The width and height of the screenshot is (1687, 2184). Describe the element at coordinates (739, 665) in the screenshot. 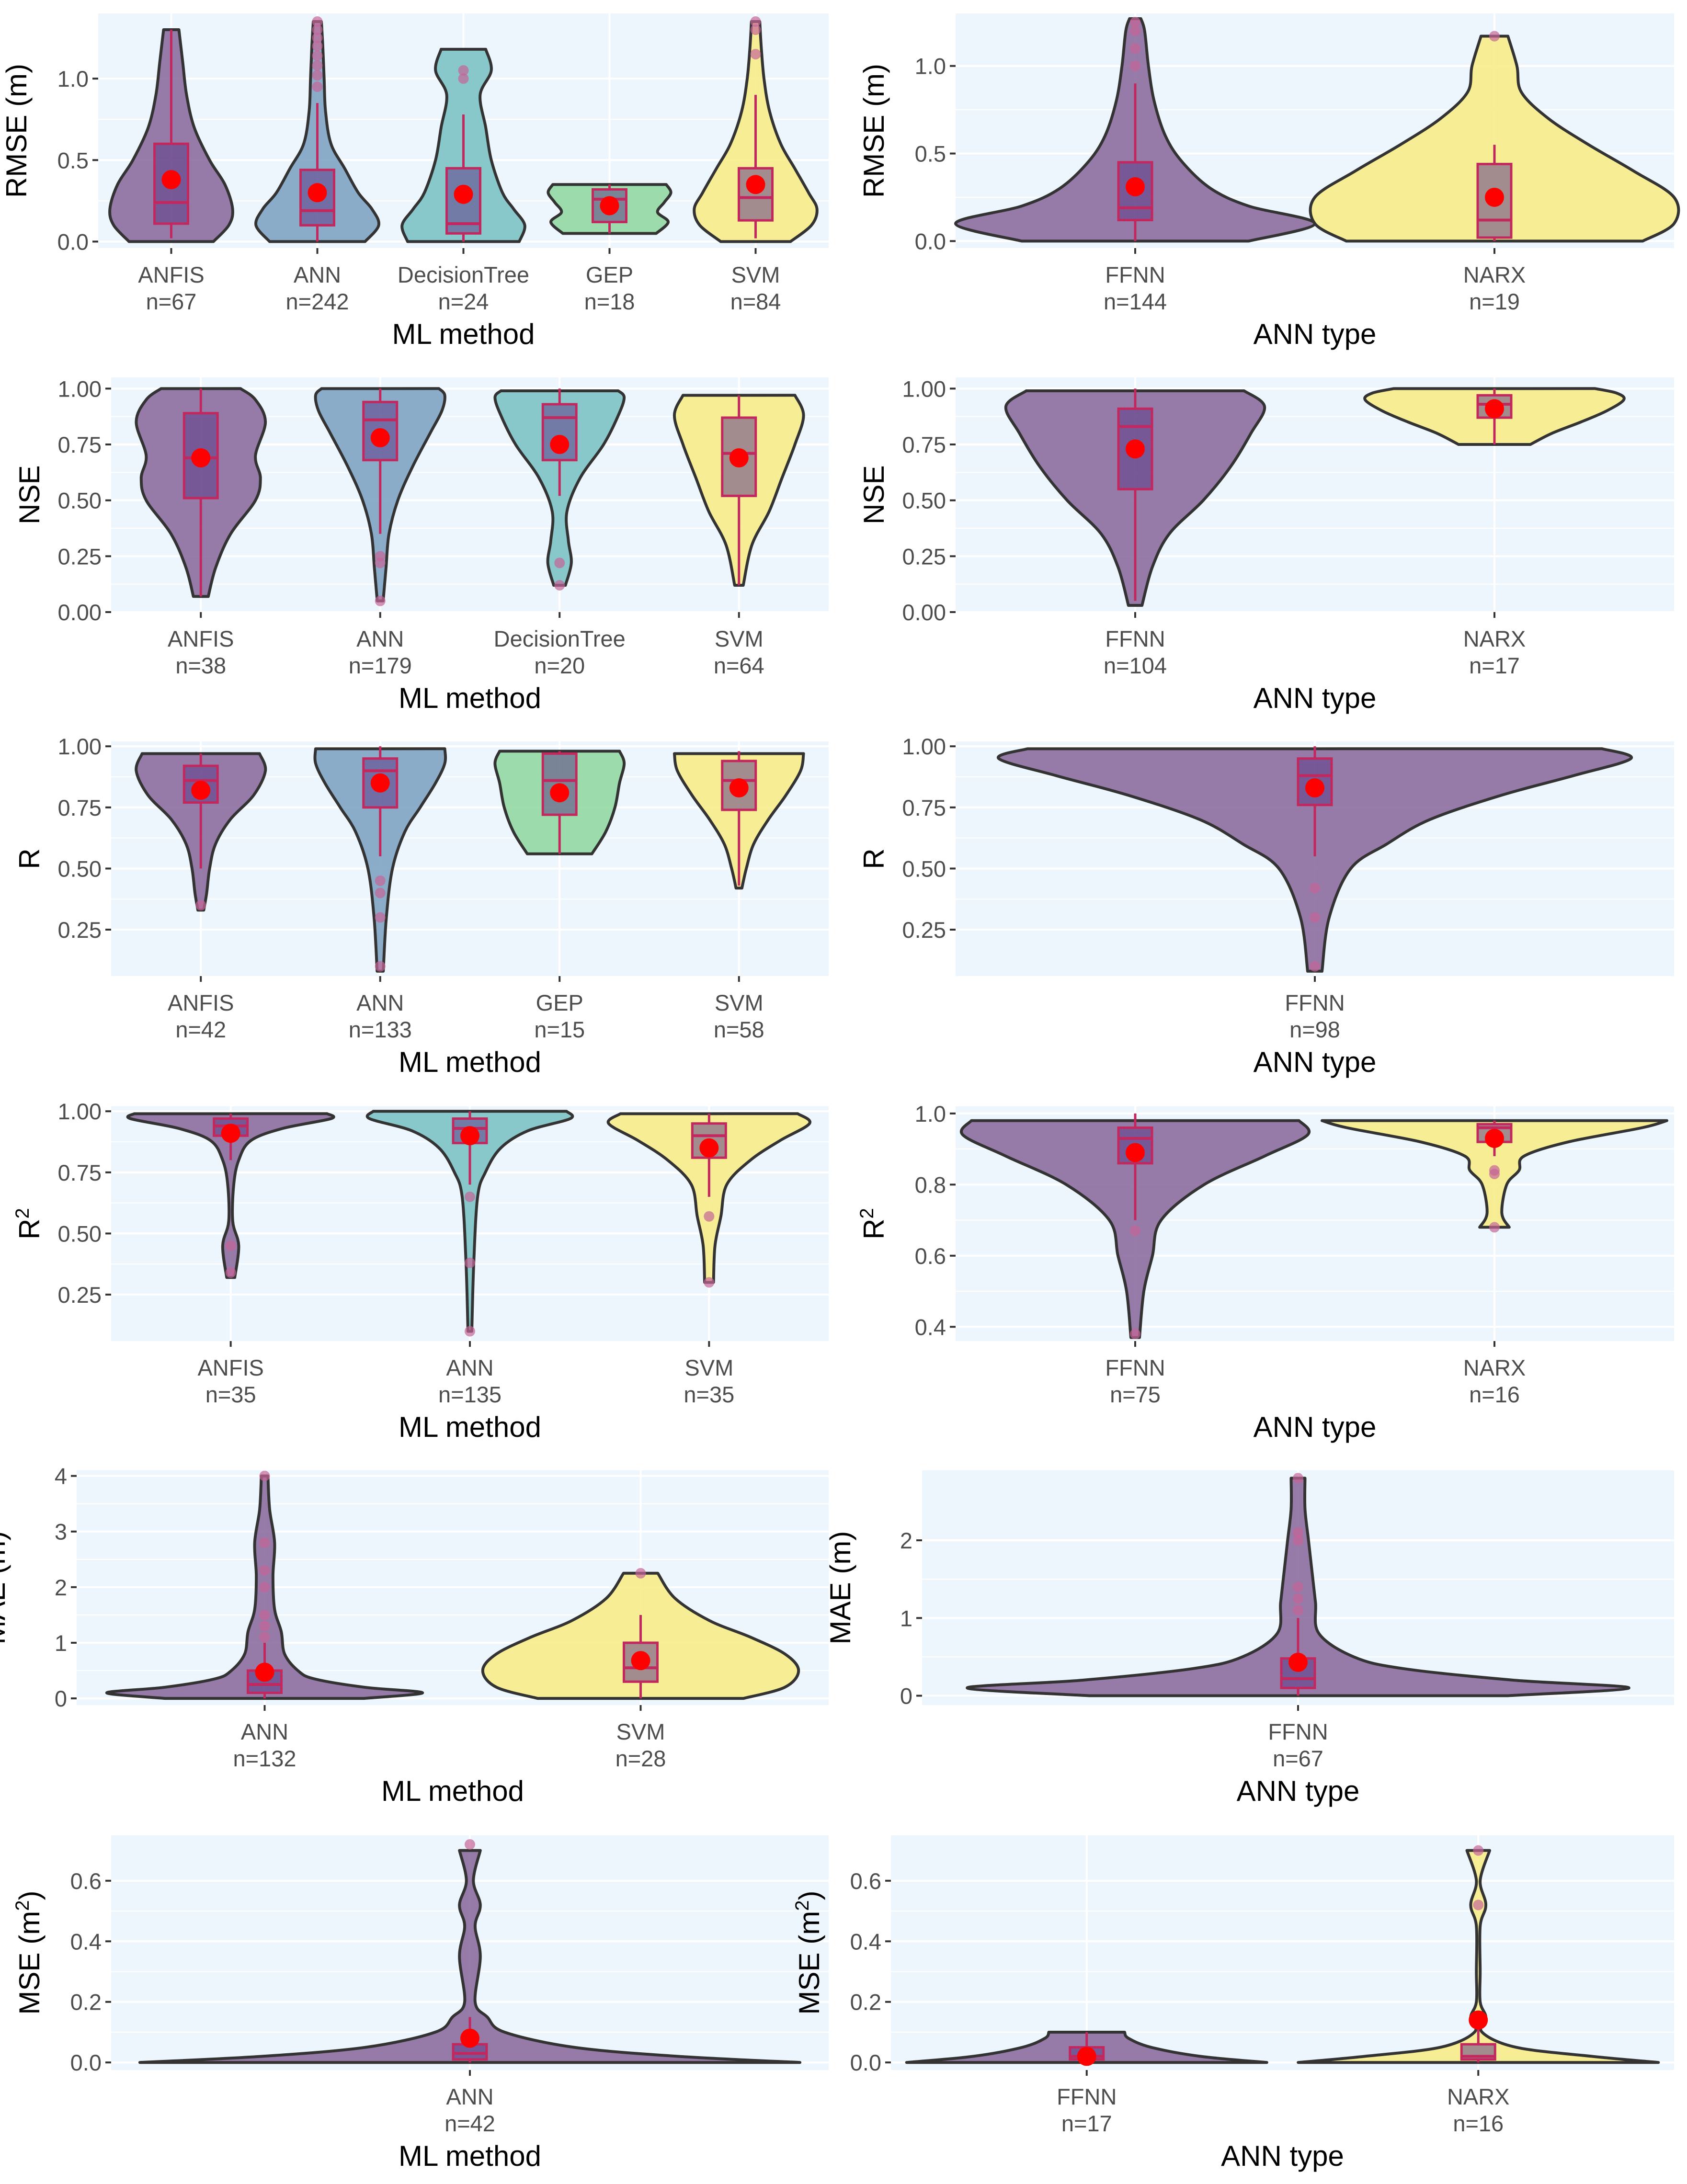

I see `x-tick-count: n=64` at that location.